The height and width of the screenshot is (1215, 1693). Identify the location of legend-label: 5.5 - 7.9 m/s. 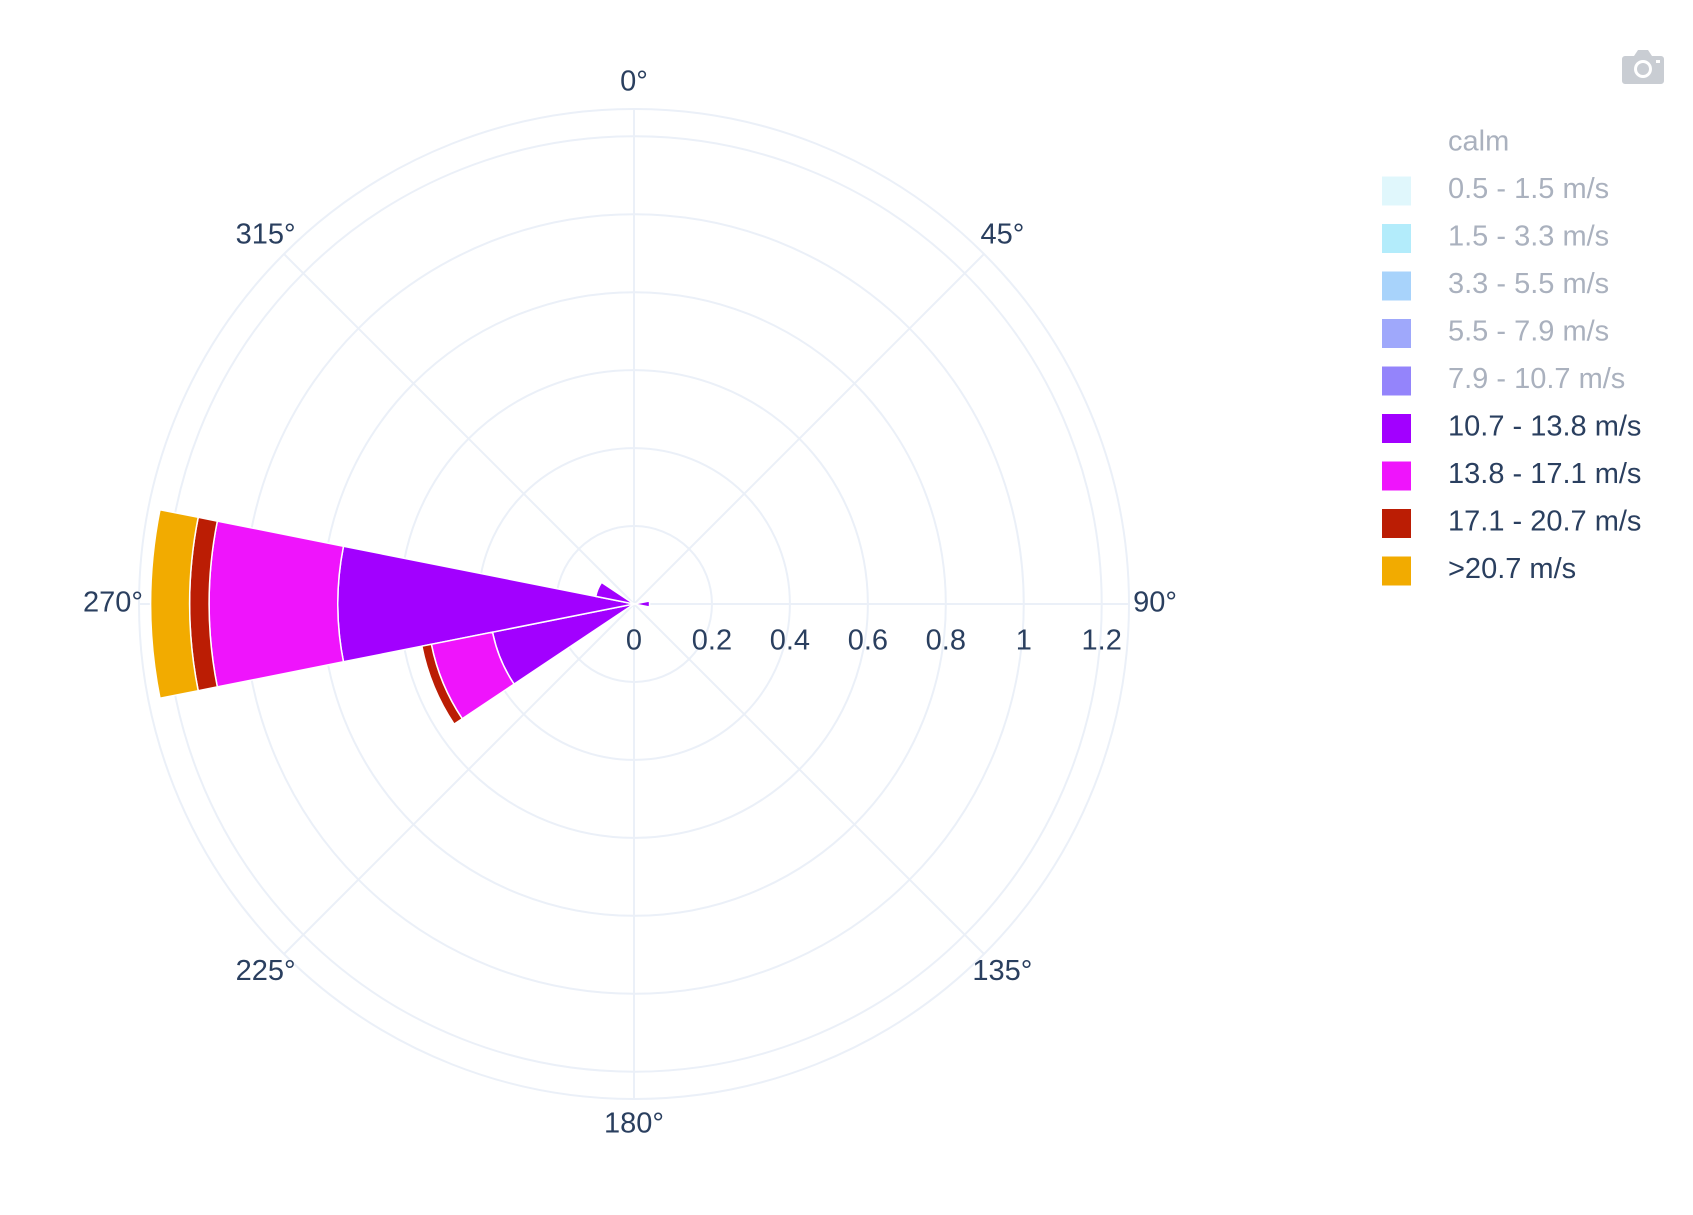
(1528, 332).